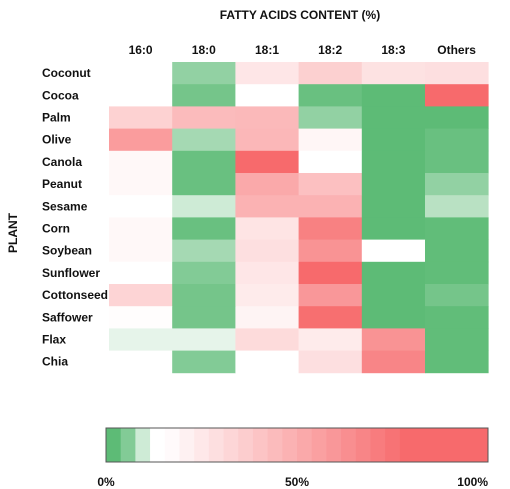 Image resolution: width=510 pixels, height=489 pixels. What do you see at coordinates (330, 50) in the screenshot?
I see `column-header: 18:2` at bounding box center [330, 50].